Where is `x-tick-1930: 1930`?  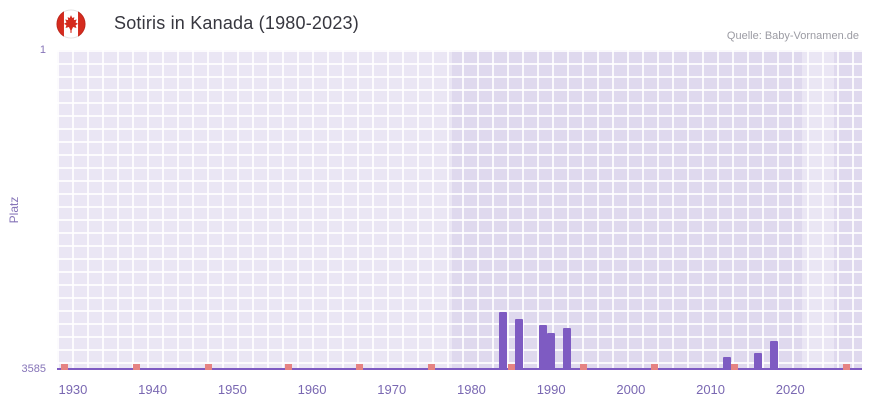
x-tick-1930: 1930 is located at coordinates (73, 389).